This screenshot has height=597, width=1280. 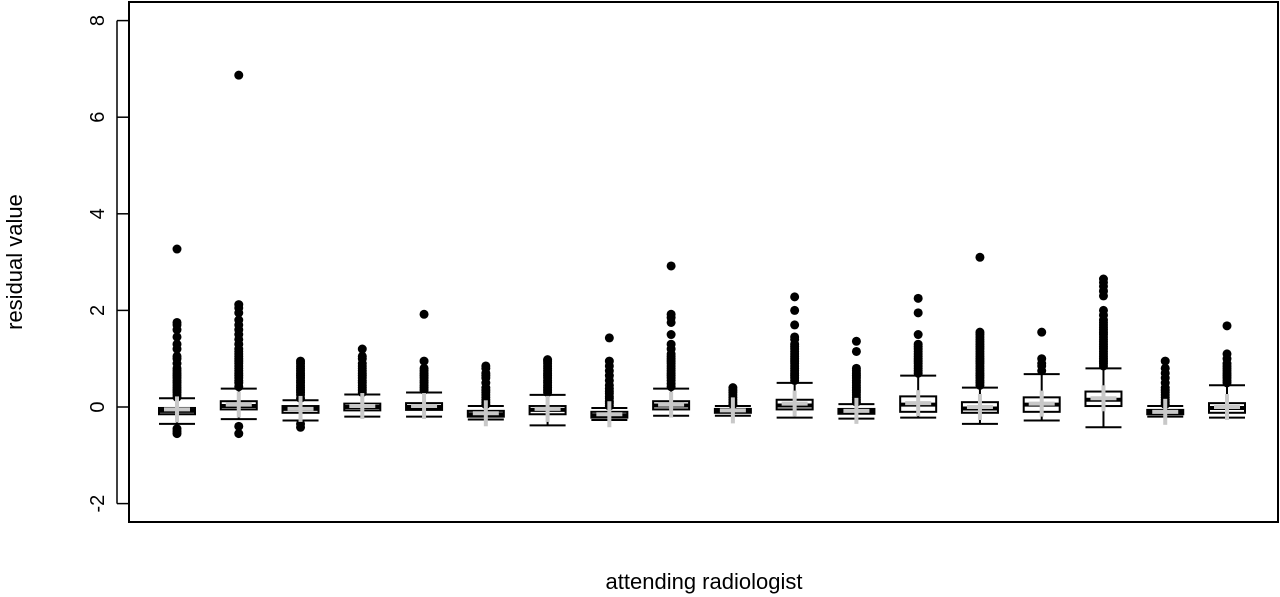 I want to click on y-tick-label: 4, so click(x=98, y=213).